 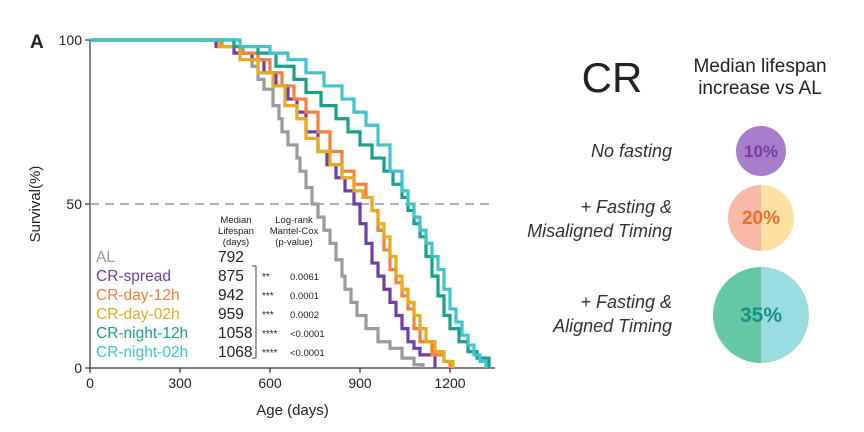 I want to click on pie-no-fasting-value: 10%, so click(x=761, y=151).